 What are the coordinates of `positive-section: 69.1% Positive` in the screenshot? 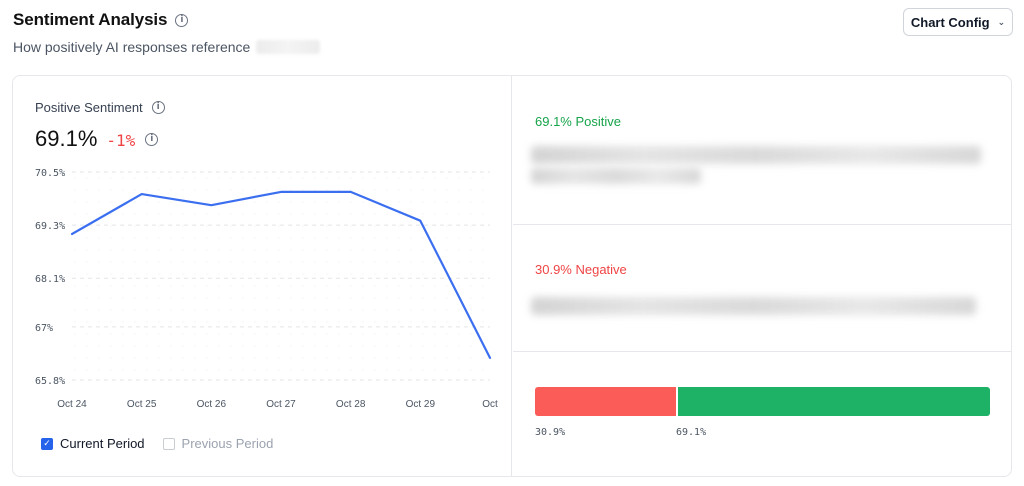 It's located at (762, 150).